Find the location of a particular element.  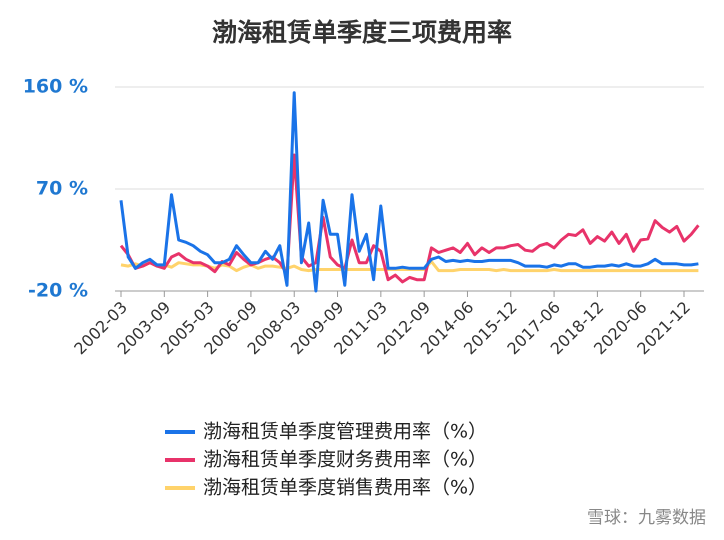

y-tick-label: 70 % is located at coordinates (62, 189).